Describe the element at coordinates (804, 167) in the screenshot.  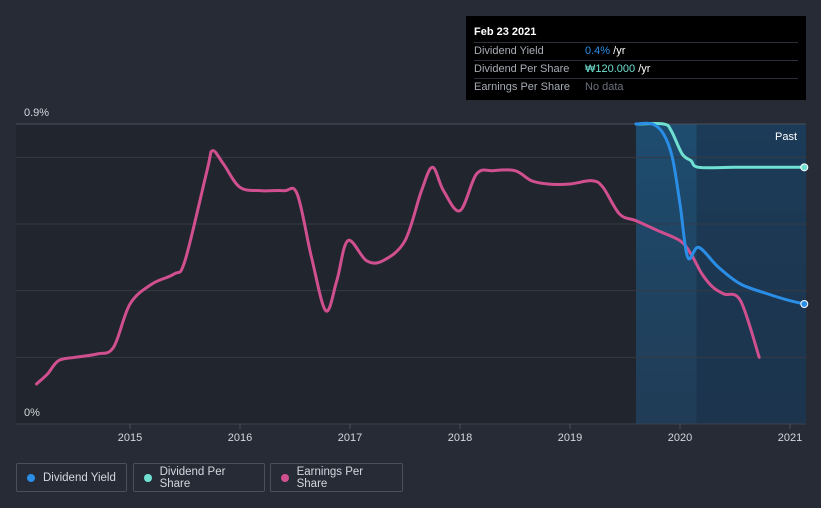
I see `series-endpoint-dividend-per-share` at that location.